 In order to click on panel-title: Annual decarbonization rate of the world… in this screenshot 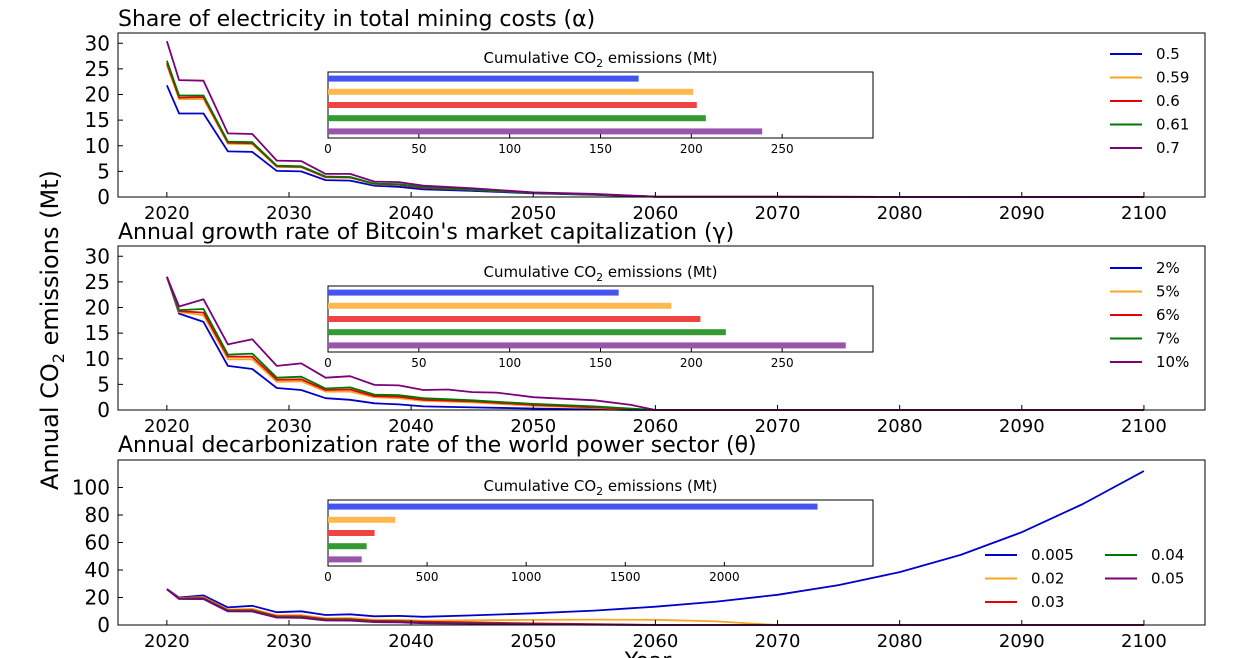, I will do `click(437, 445)`.